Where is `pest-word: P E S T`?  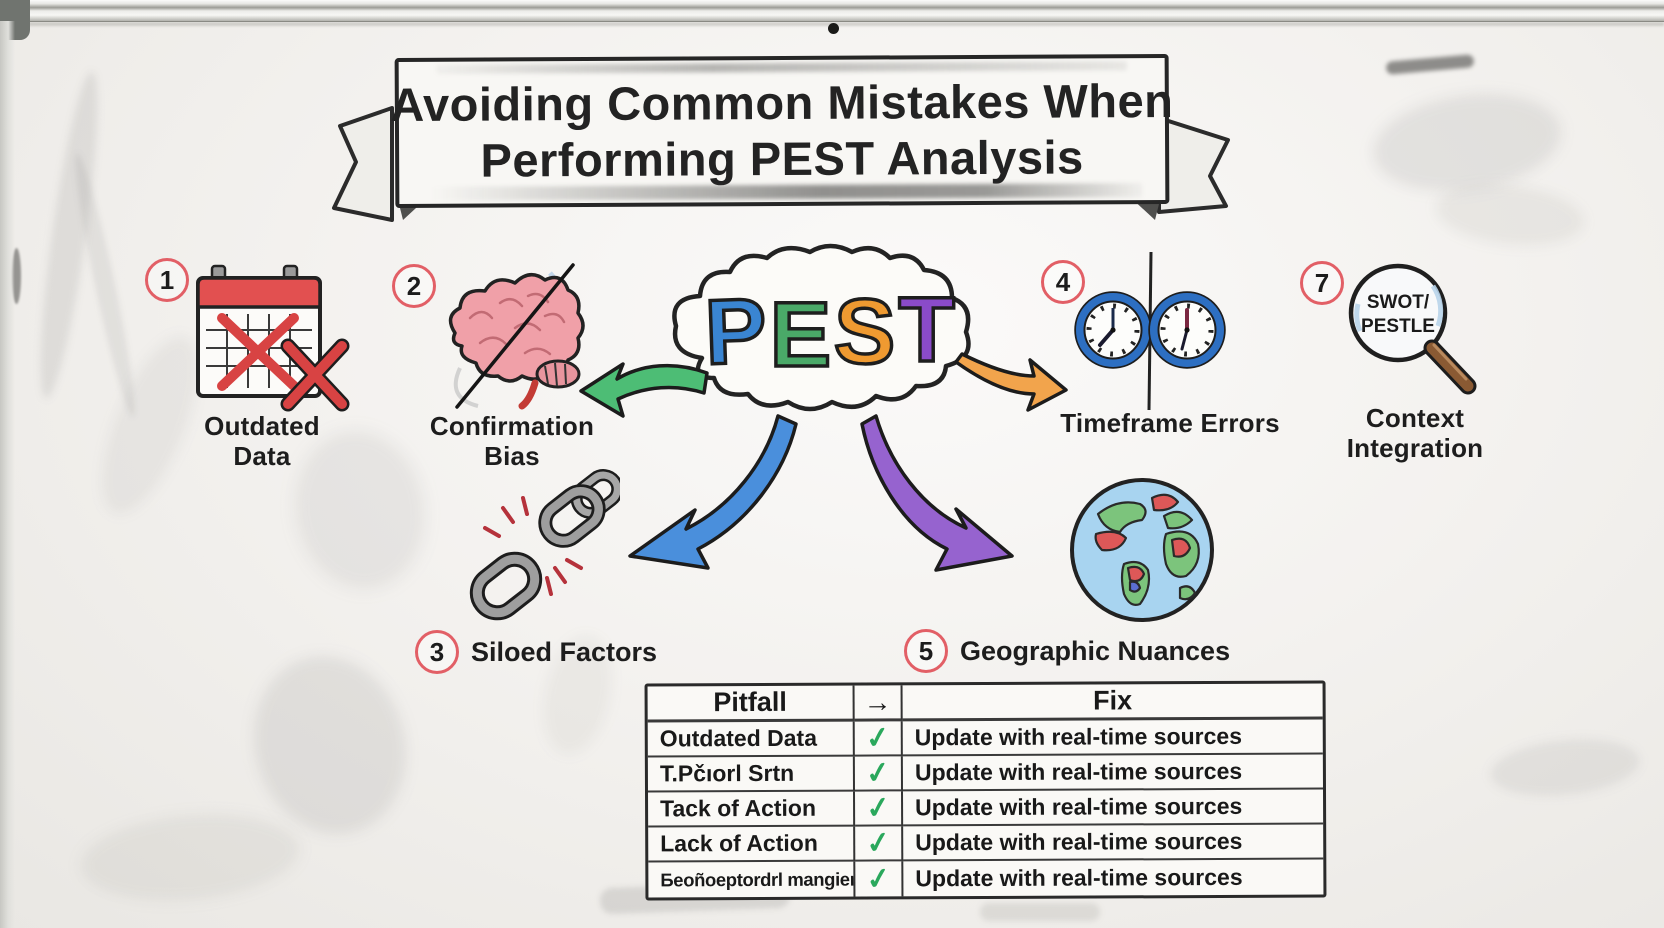
pest-word: P E S T is located at coordinates (830, 332).